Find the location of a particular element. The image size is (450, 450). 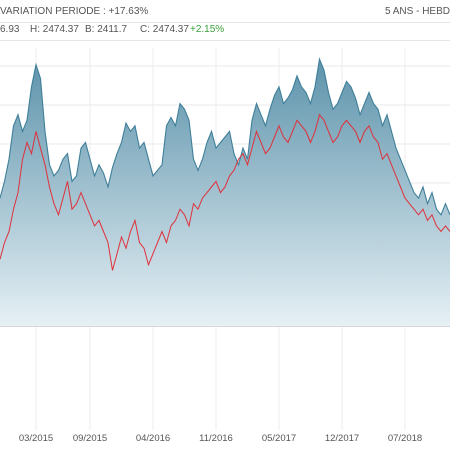

open-value: 6.93 is located at coordinates (10, 29).